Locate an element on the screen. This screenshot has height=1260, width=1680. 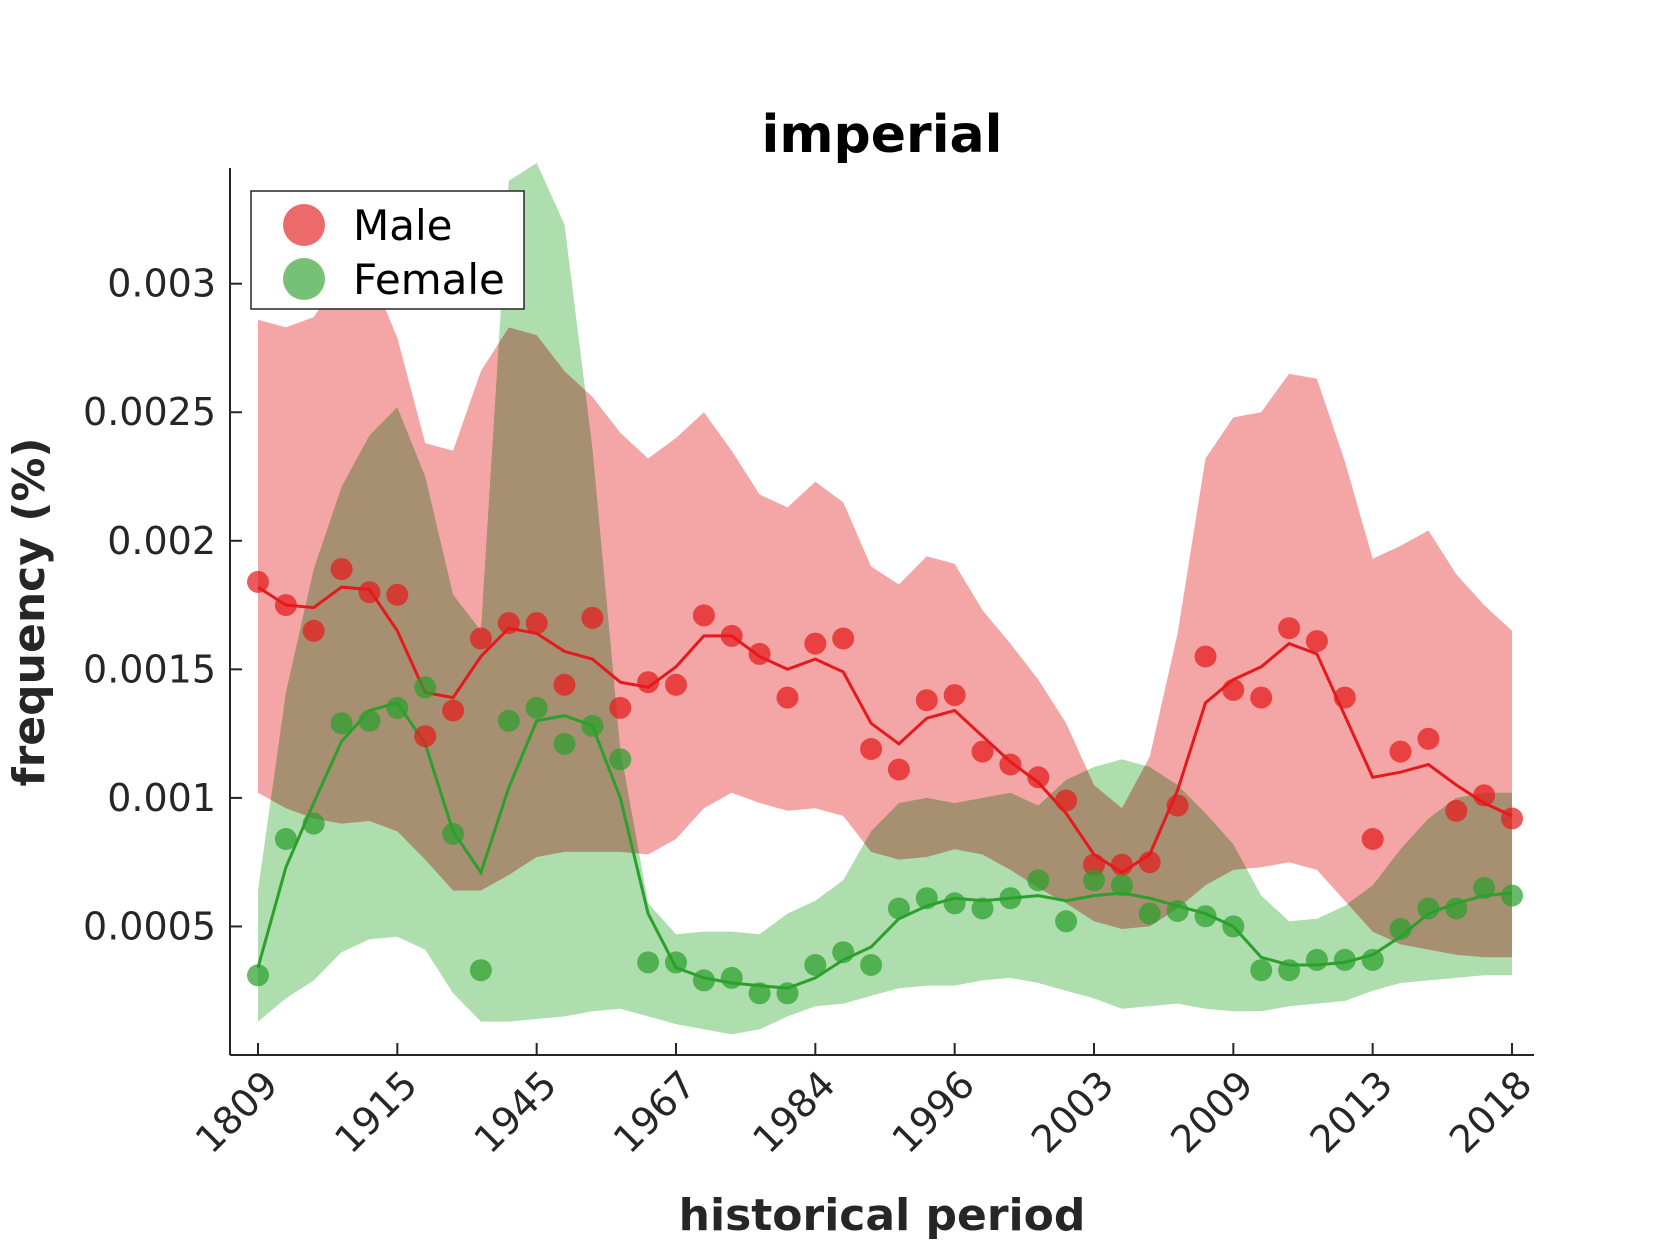
legend-label-female: Female is located at coordinates (429, 279).